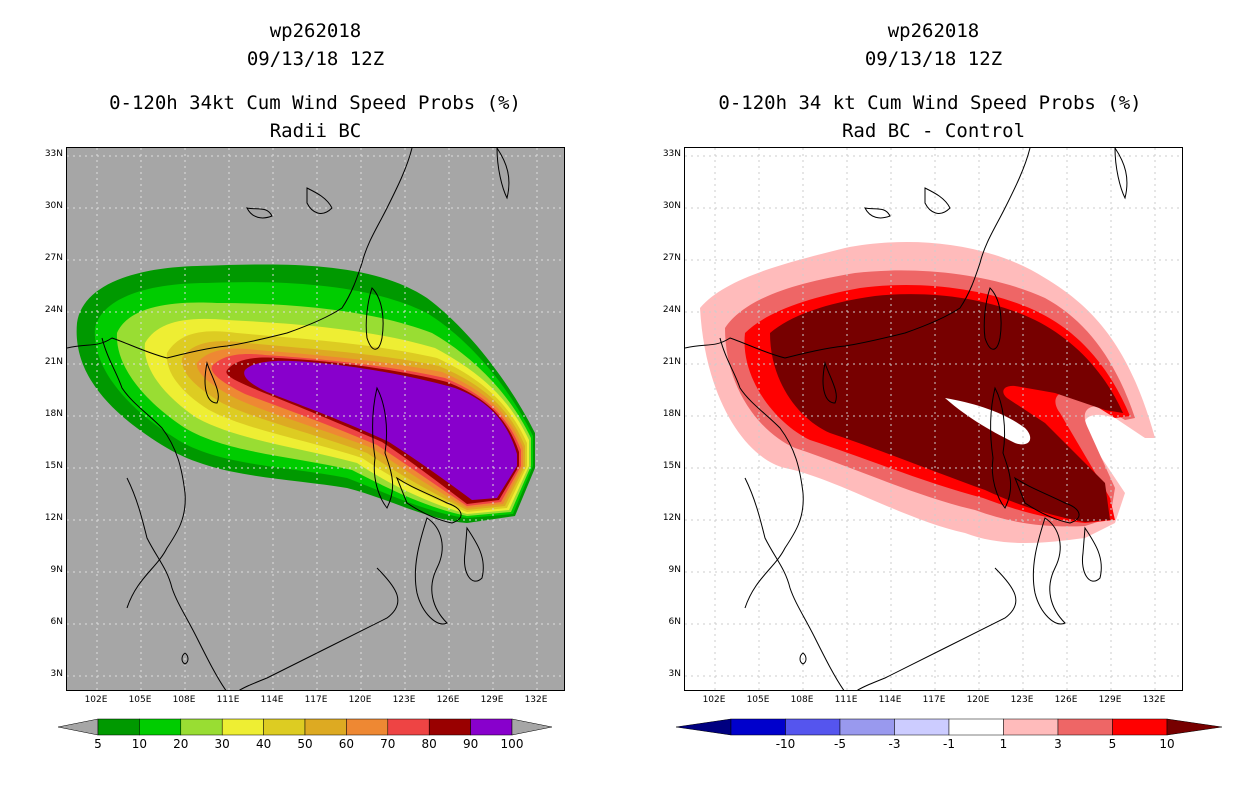 This screenshot has width=1236, height=800. What do you see at coordinates (802, 700) in the screenshot?
I see `right-xtick-label: 108E` at bounding box center [802, 700].